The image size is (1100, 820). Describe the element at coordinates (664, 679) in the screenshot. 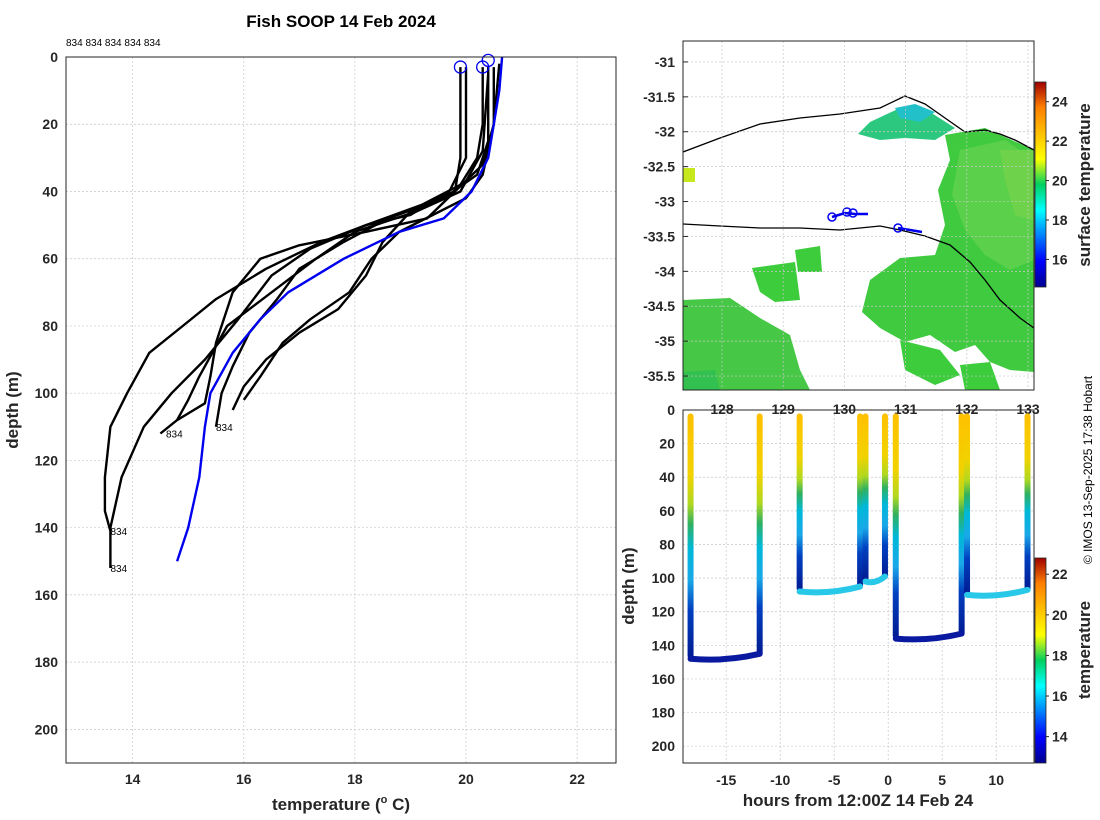

I see `time-depth-y-tick-label: 160` at that location.